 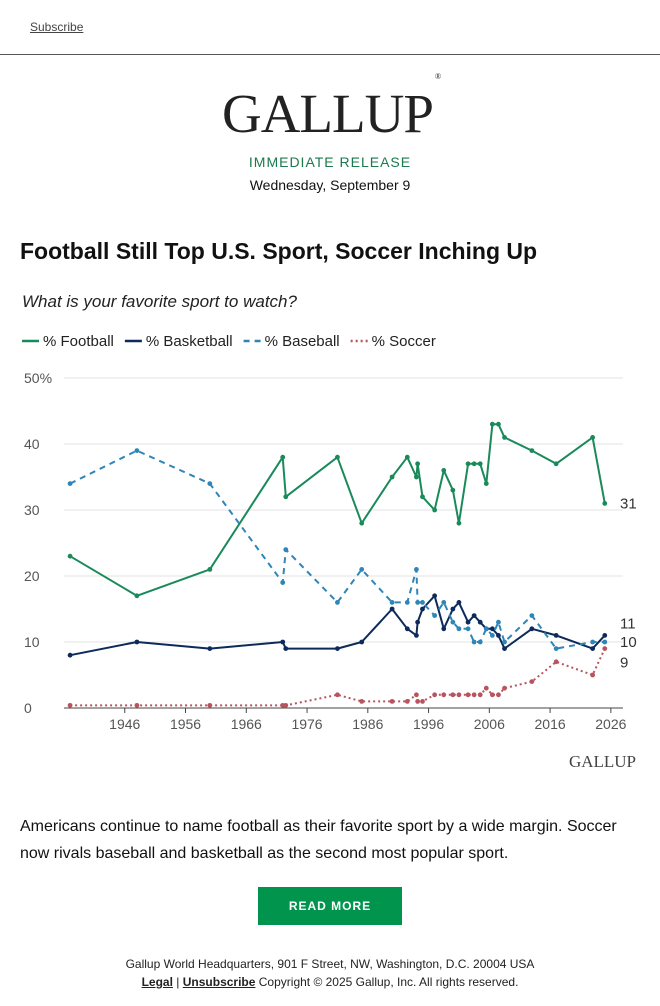 I want to click on logo-text: GALLUP, so click(x=327, y=113).